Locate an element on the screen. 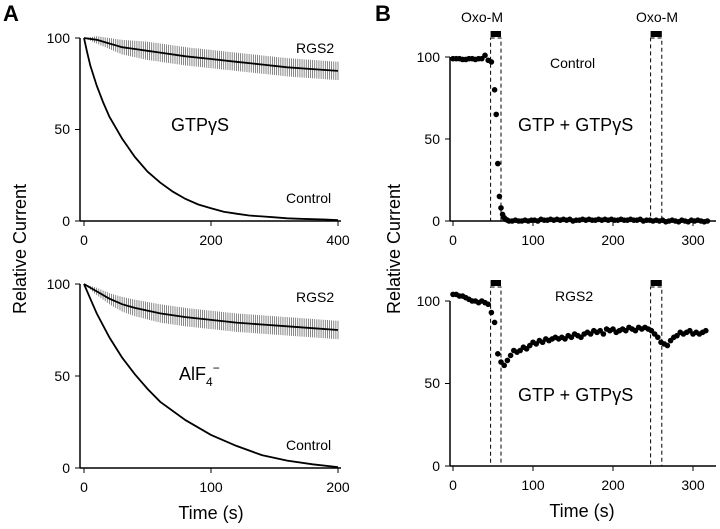 This screenshot has height=529, width=720. condition-label-alf4: AlF4− is located at coordinates (199, 375).